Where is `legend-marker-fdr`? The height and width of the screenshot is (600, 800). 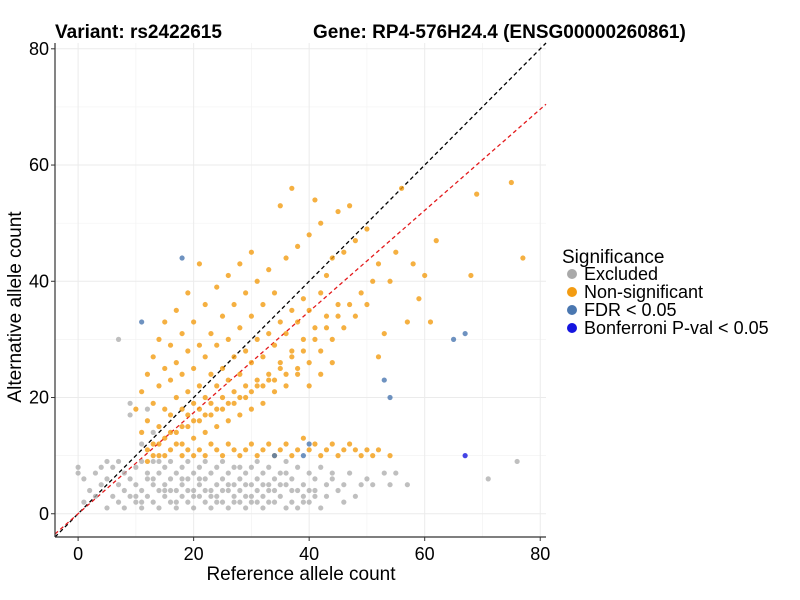
legend-marker-fdr is located at coordinates (572, 310).